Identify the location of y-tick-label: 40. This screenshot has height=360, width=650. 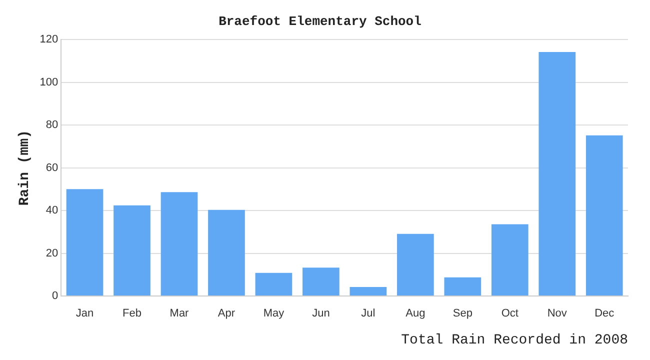
(52, 210).